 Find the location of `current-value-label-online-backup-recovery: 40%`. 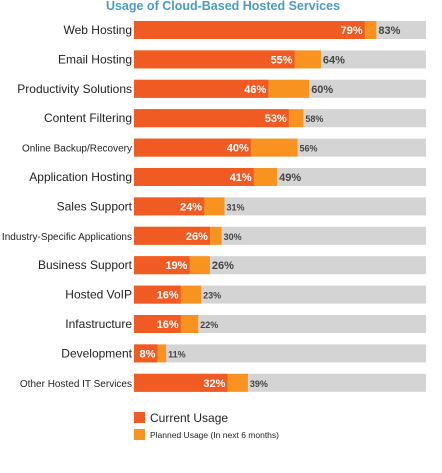

current-value-label-online-backup-recovery: 40% is located at coordinates (238, 149).